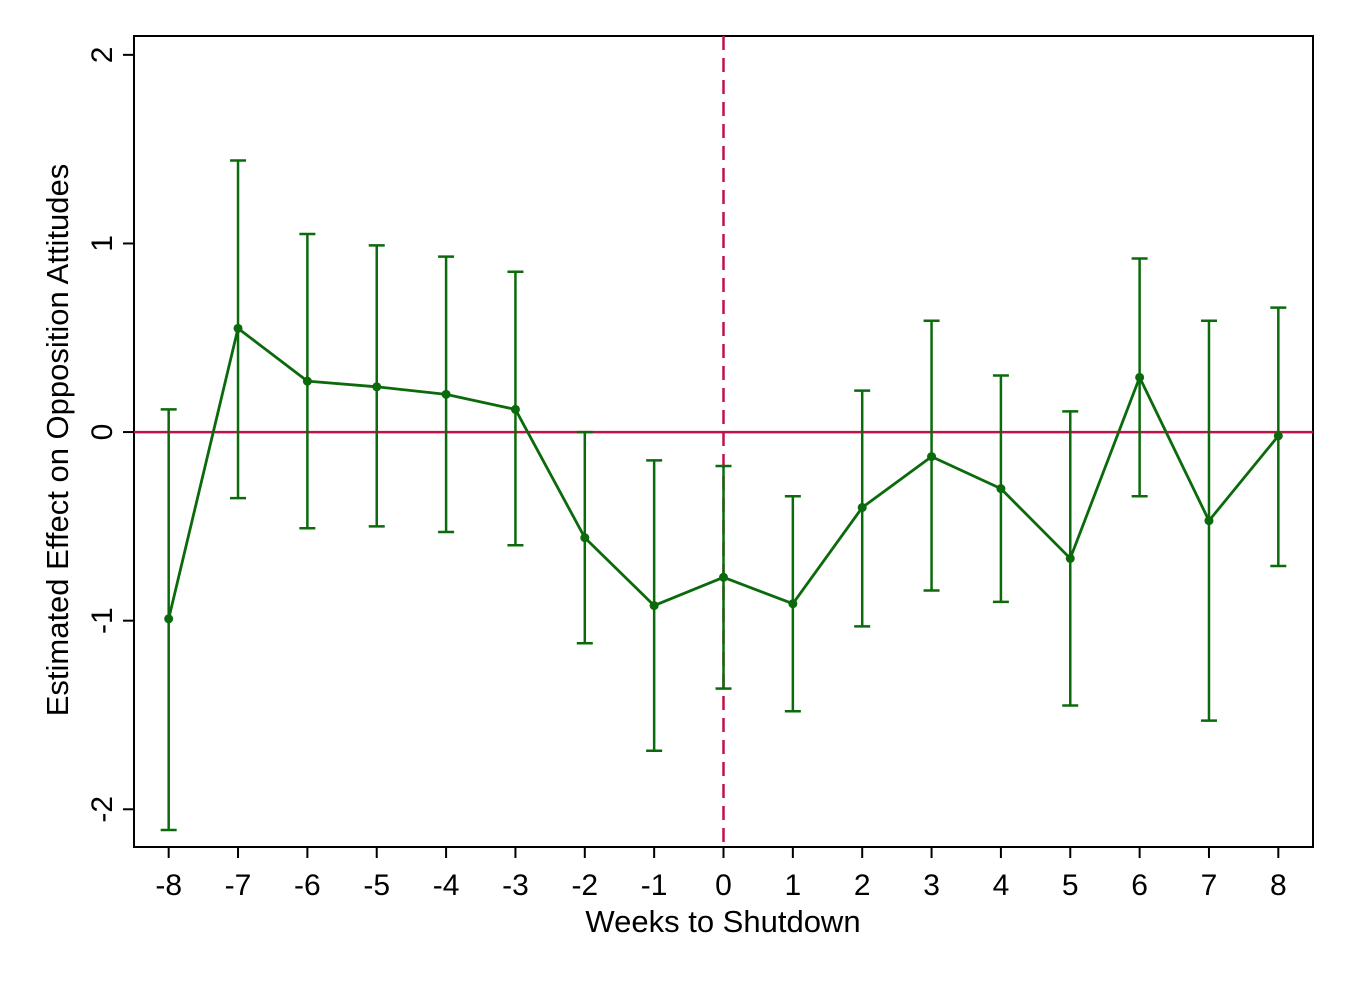 This screenshot has width=1350, height=982. What do you see at coordinates (102, 809) in the screenshot?
I see `y-tick-label: -2` at bounding box center [102, 809].